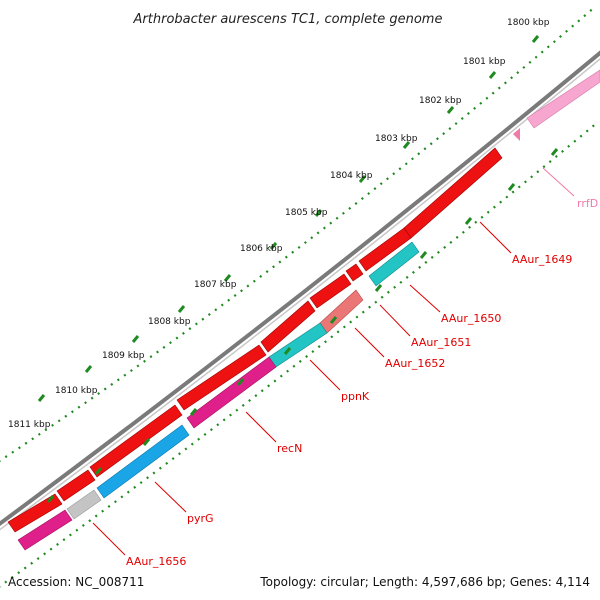 The height and width of the screenshot is (600, 600). I want to click on tick-label-1807: 1807 kbp, so click(215, 285).